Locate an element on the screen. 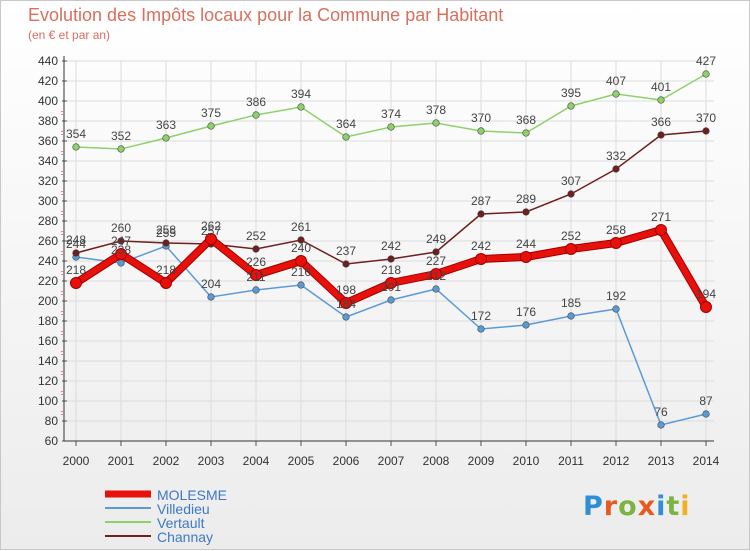  data-label-vertault: 378 is located at coordinates (436, 110).